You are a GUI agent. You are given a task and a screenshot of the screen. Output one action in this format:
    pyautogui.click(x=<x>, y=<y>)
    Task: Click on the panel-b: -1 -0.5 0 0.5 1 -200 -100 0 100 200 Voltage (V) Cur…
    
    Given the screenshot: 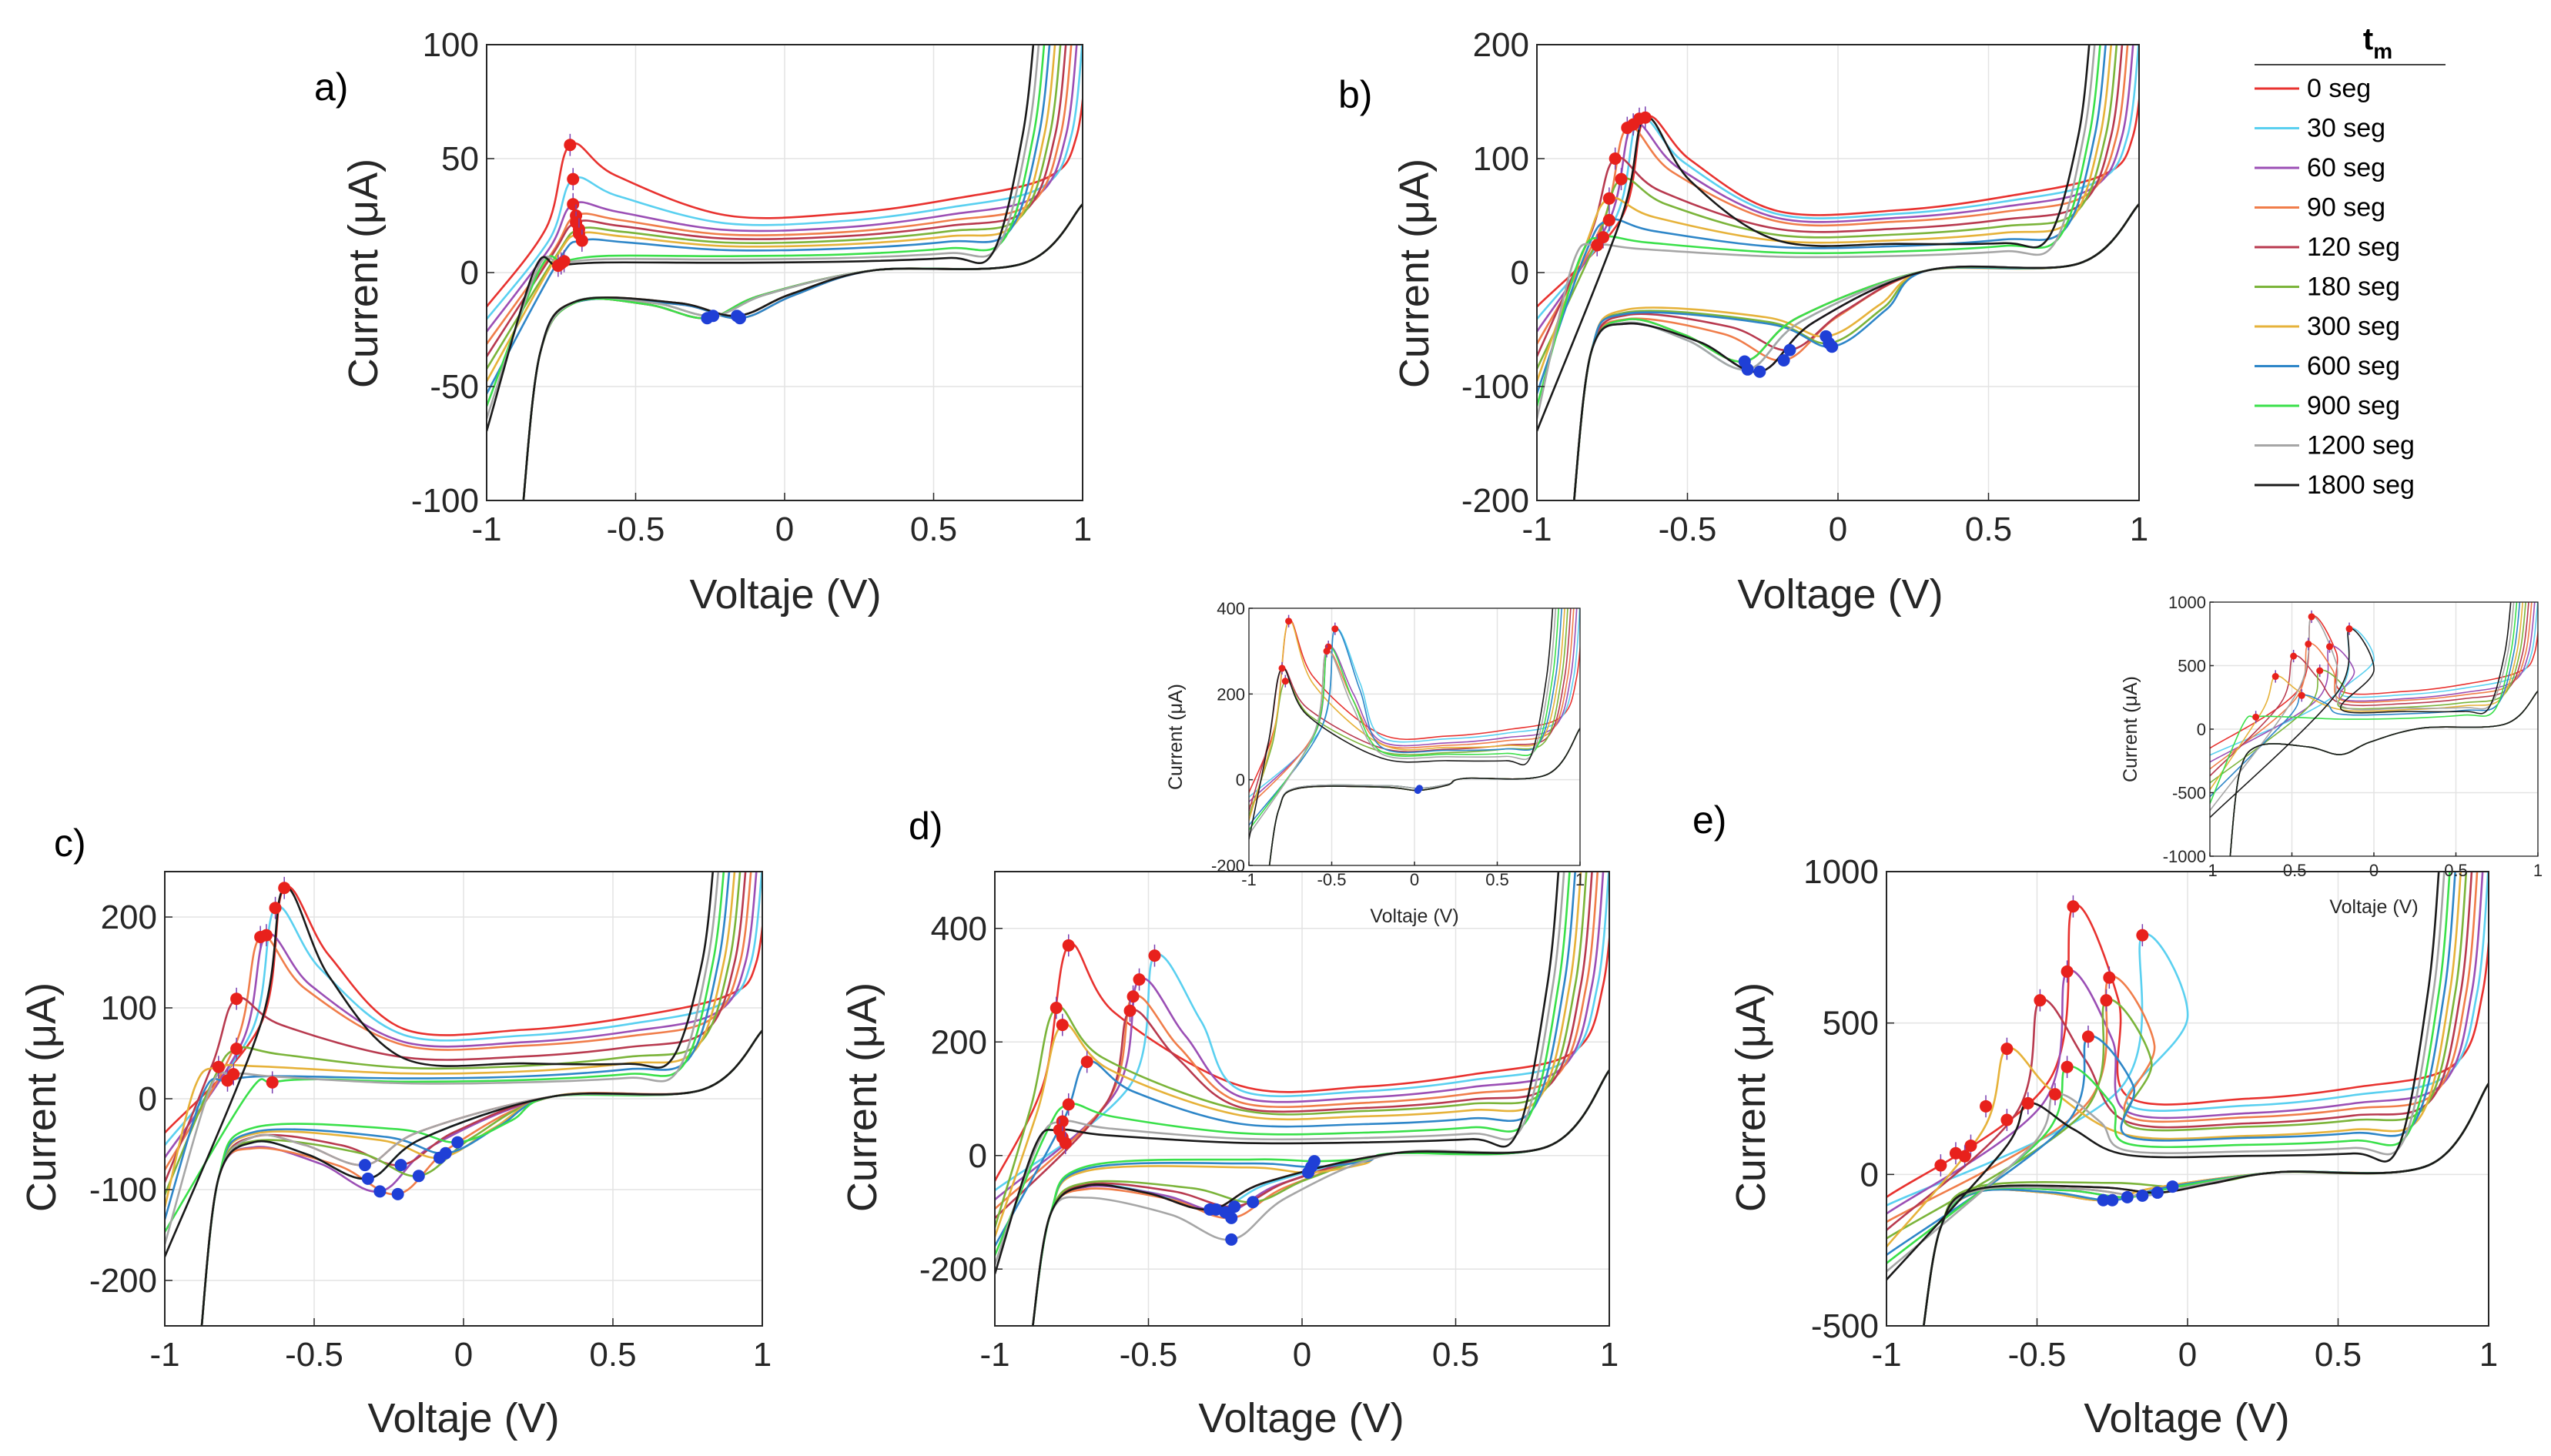 What is the action you would take?
    pyautogui.click(x=1743, y=322)
    